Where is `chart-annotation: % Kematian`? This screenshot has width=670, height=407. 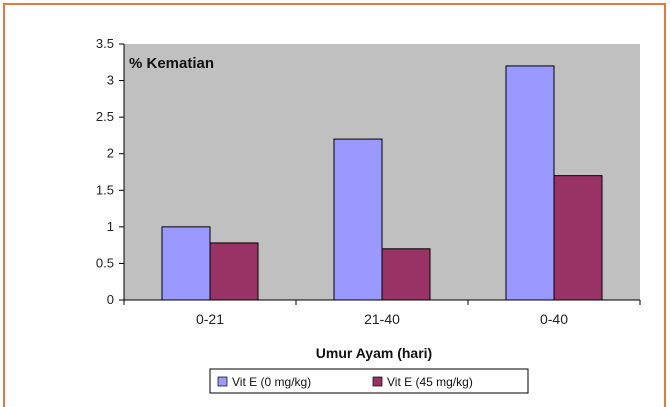
chart-annotation: % Kematian is located at coordinates (171, 63).